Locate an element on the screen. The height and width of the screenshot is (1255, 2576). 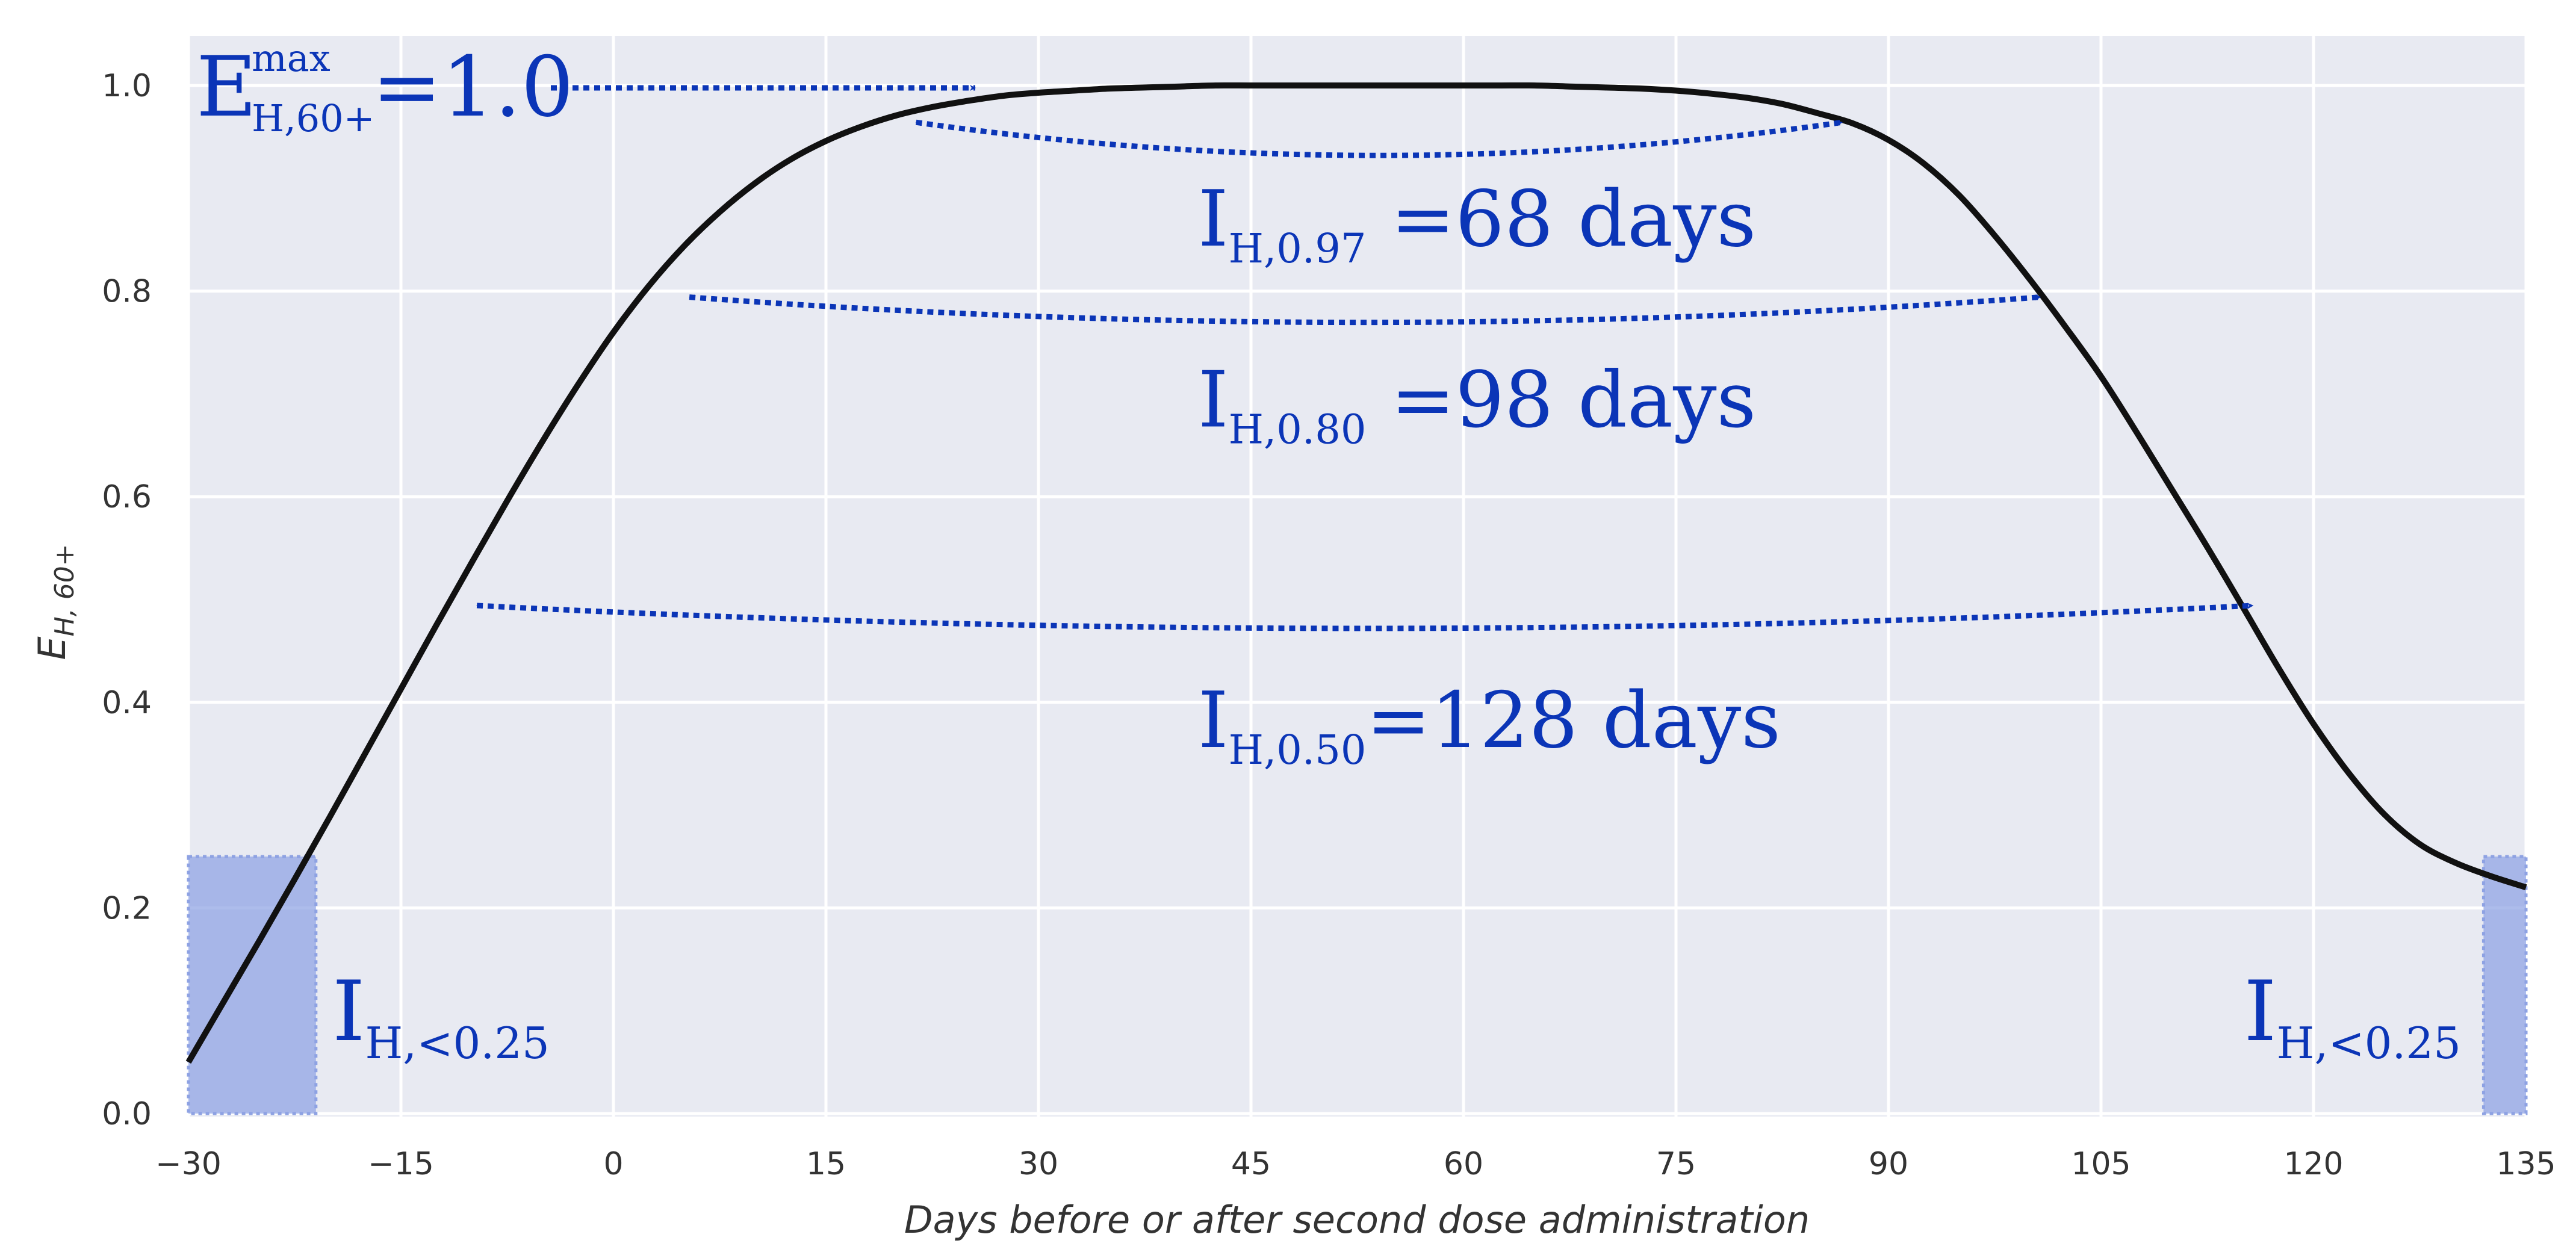
x-tick-label: 60 is located at coordinates (1463, 1164).